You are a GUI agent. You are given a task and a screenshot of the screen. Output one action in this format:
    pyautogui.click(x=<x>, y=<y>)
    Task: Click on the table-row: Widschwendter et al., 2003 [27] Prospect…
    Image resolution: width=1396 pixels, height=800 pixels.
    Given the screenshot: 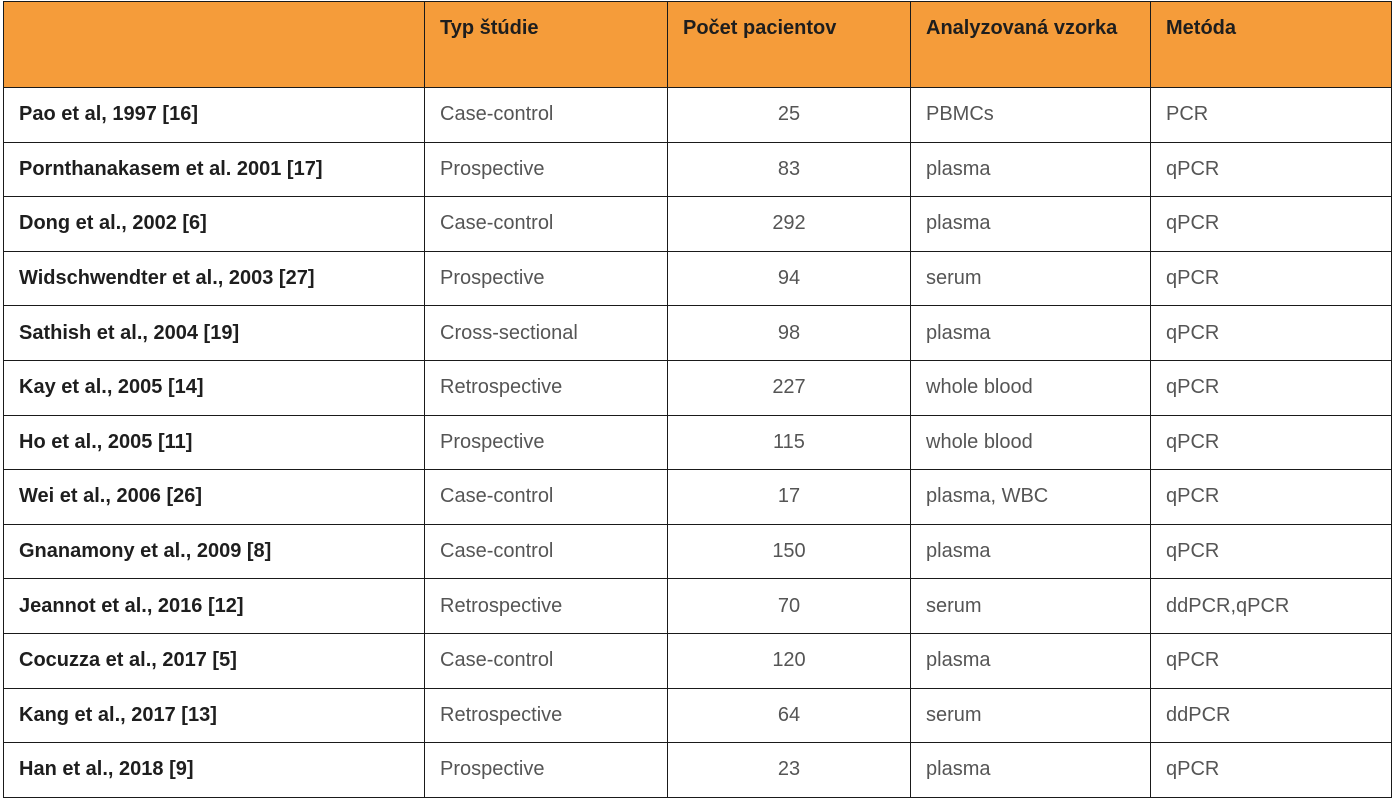 What is the action you would take?
    pyautogui.click(x=697, y=278)
    